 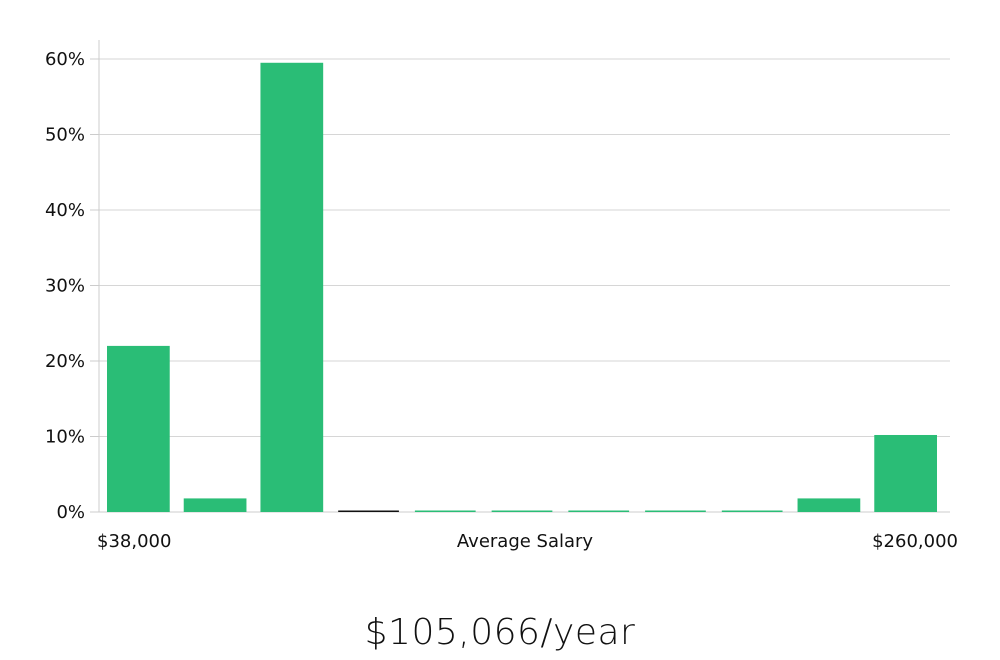 I want to click on average-salary-value: $105,066/year, so click(x=500, y=632).